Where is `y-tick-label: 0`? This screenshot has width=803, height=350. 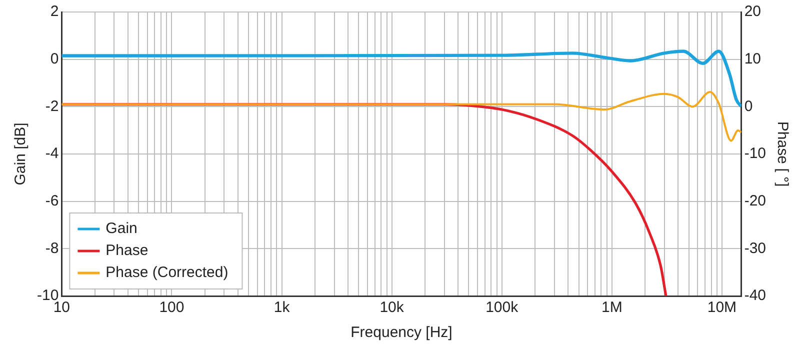
y-tick-label: 0 is located at coordinates (54, 59).